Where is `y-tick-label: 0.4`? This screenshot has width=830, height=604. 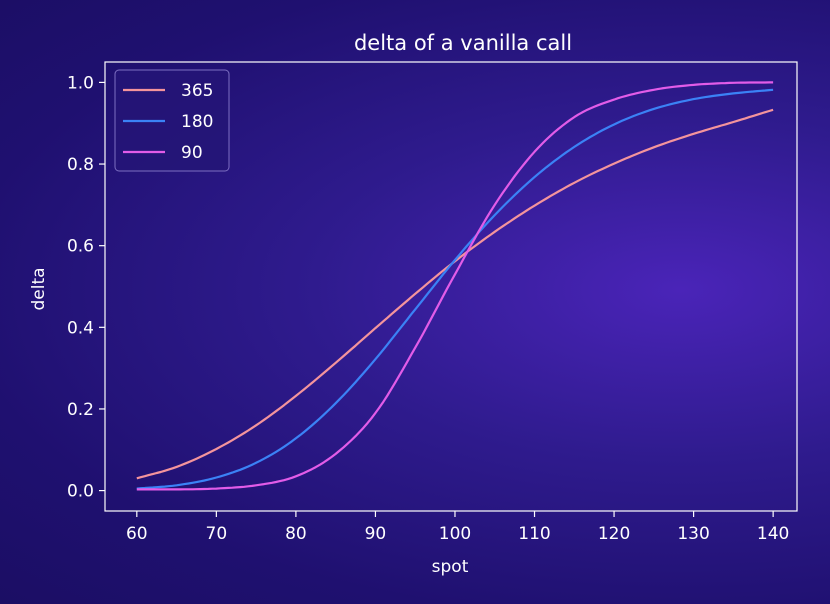
y-tick-label: 0.4 is located at coordinates (80, 328).